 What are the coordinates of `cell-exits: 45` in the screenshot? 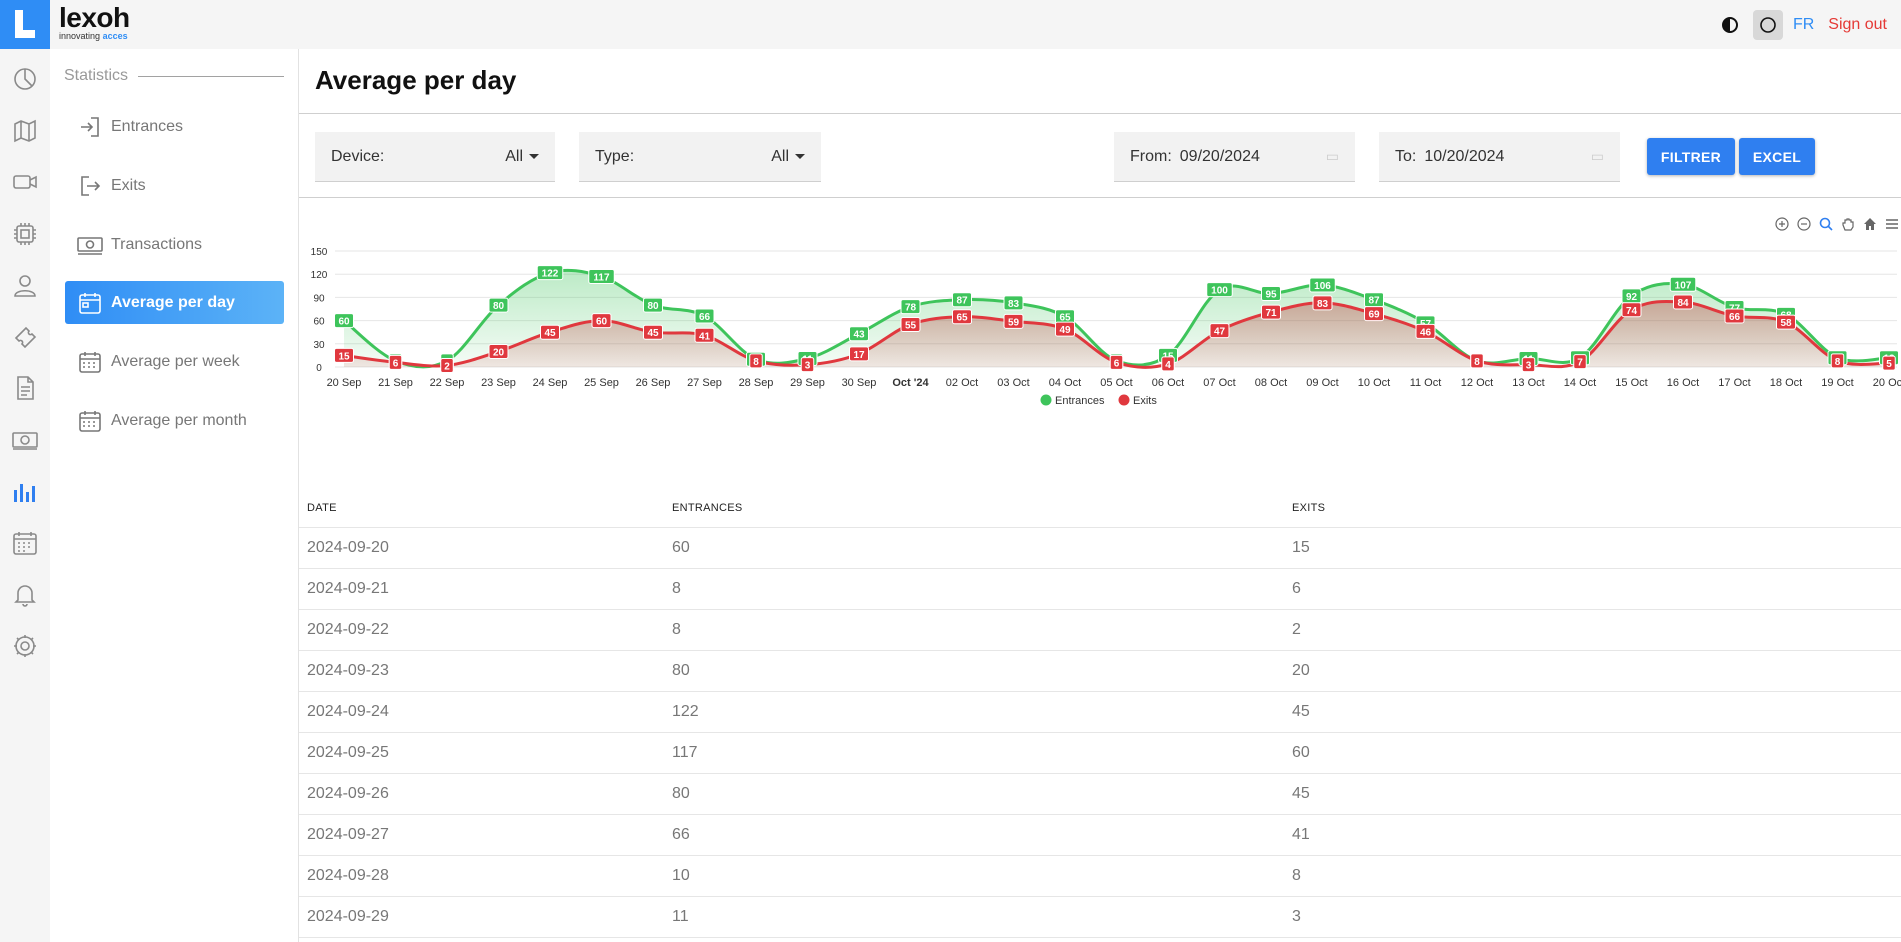 It's located at (1301, 793).